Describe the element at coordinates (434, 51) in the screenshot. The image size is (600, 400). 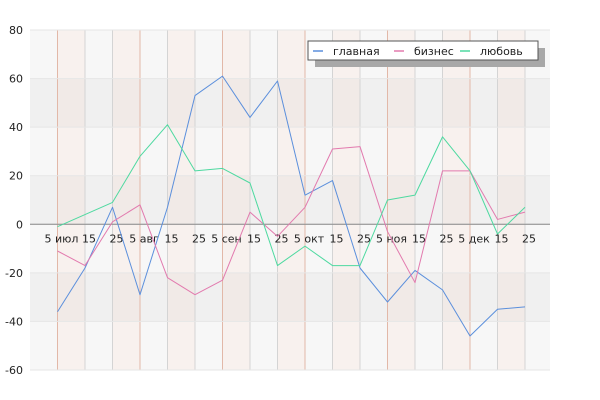
I see `legend-label: бизнес` at that location.